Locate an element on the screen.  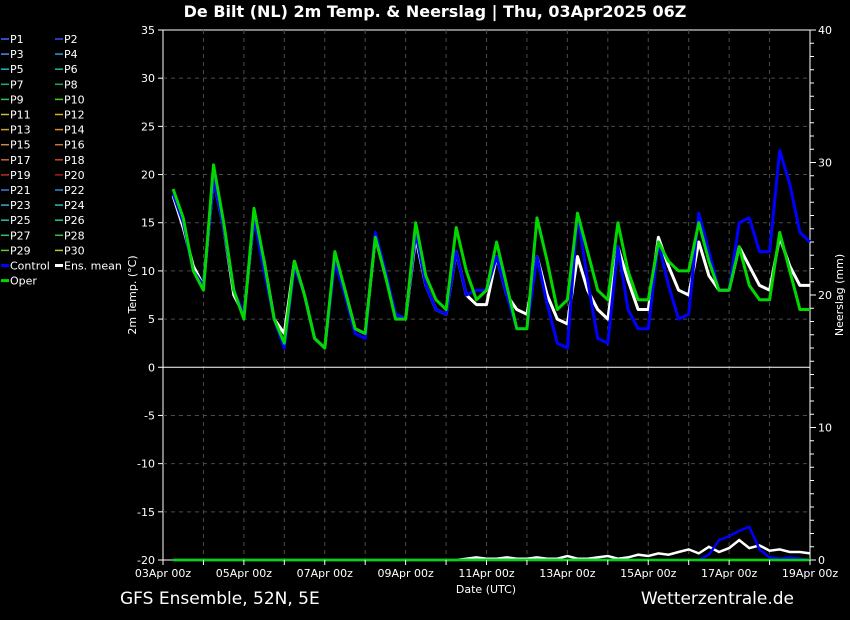
y-tick-label: -10 is located at coordinates (146, 464).